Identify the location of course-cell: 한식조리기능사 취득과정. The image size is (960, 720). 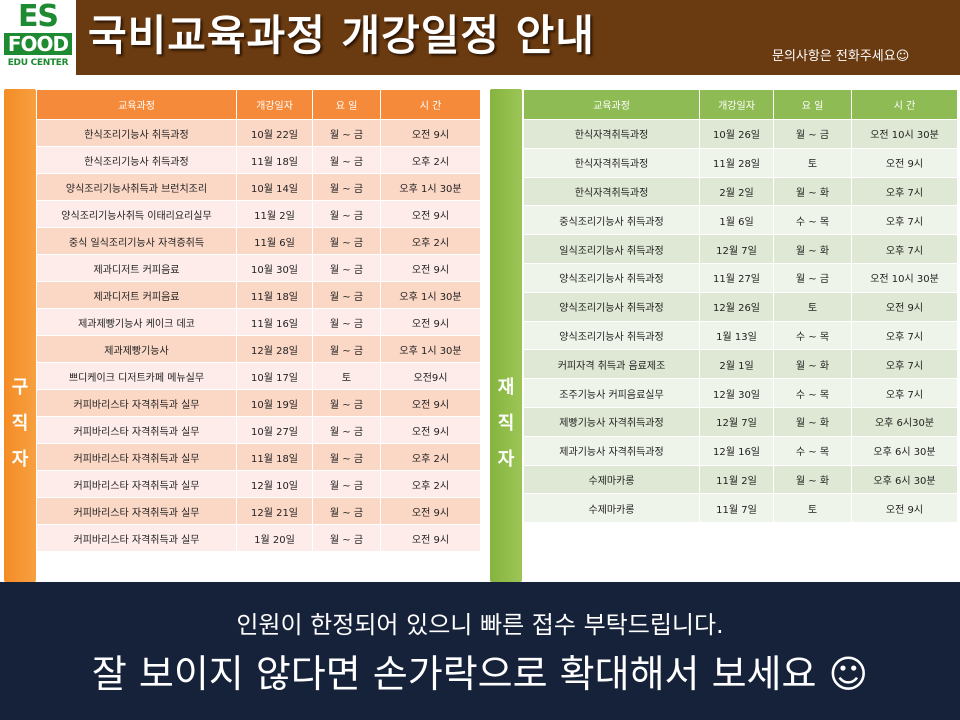
(136, 133).